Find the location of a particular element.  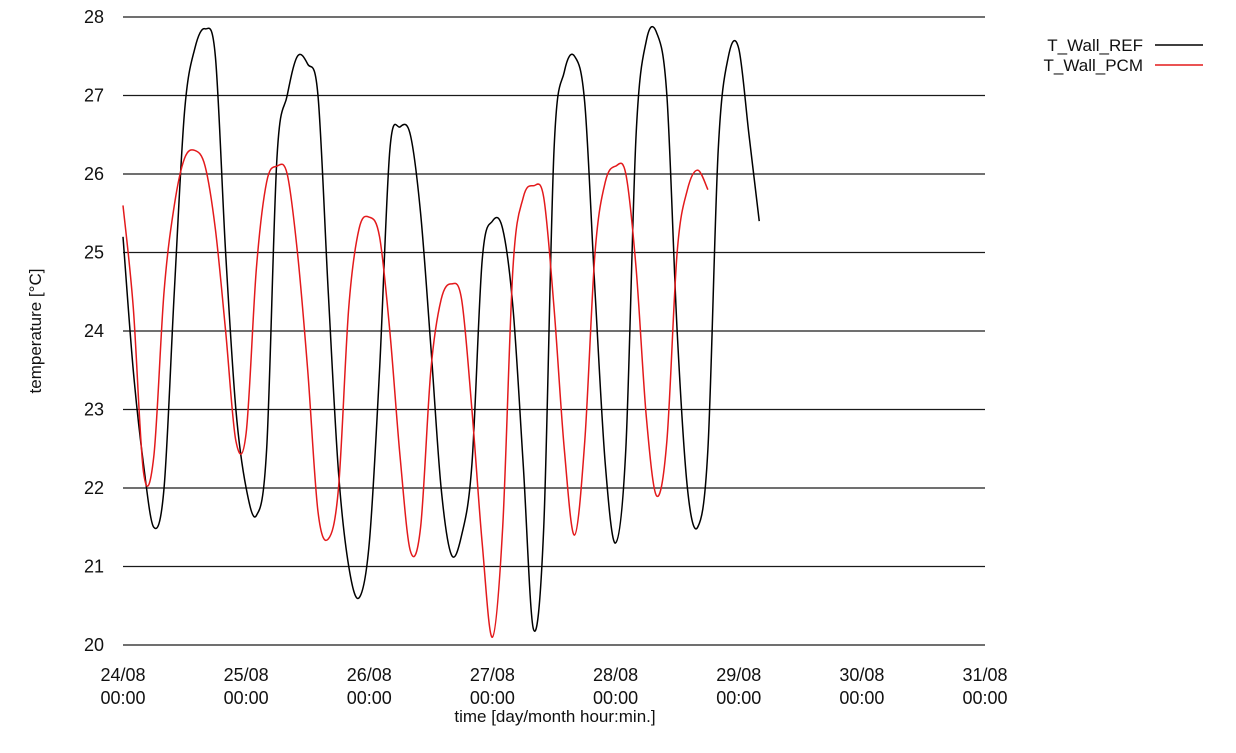

x-tick: 28/08 00:00 is located at coordinates (615, 686).